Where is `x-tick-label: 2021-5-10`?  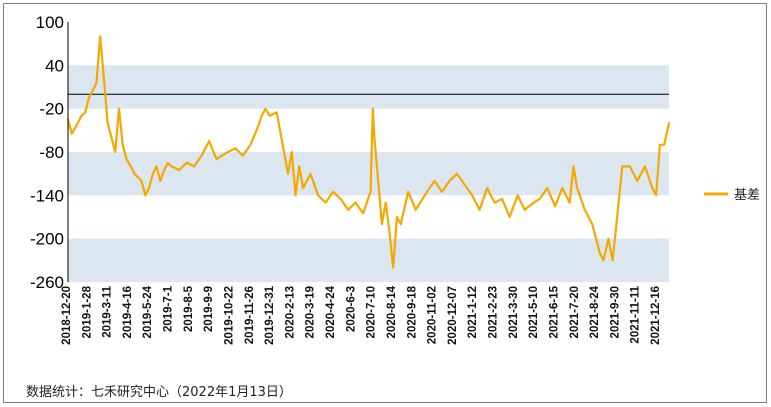
x-tick-label: 2021-5-10 is located at coordinates (534, 312).